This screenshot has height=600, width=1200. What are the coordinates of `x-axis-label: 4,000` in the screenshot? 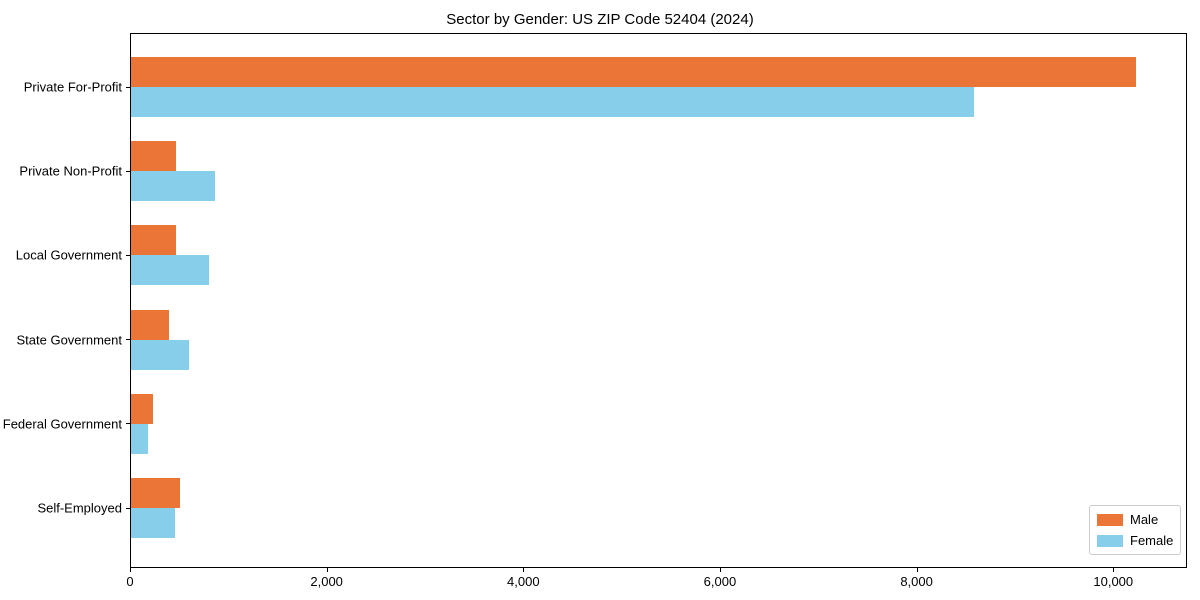 It's located at (523, 581).